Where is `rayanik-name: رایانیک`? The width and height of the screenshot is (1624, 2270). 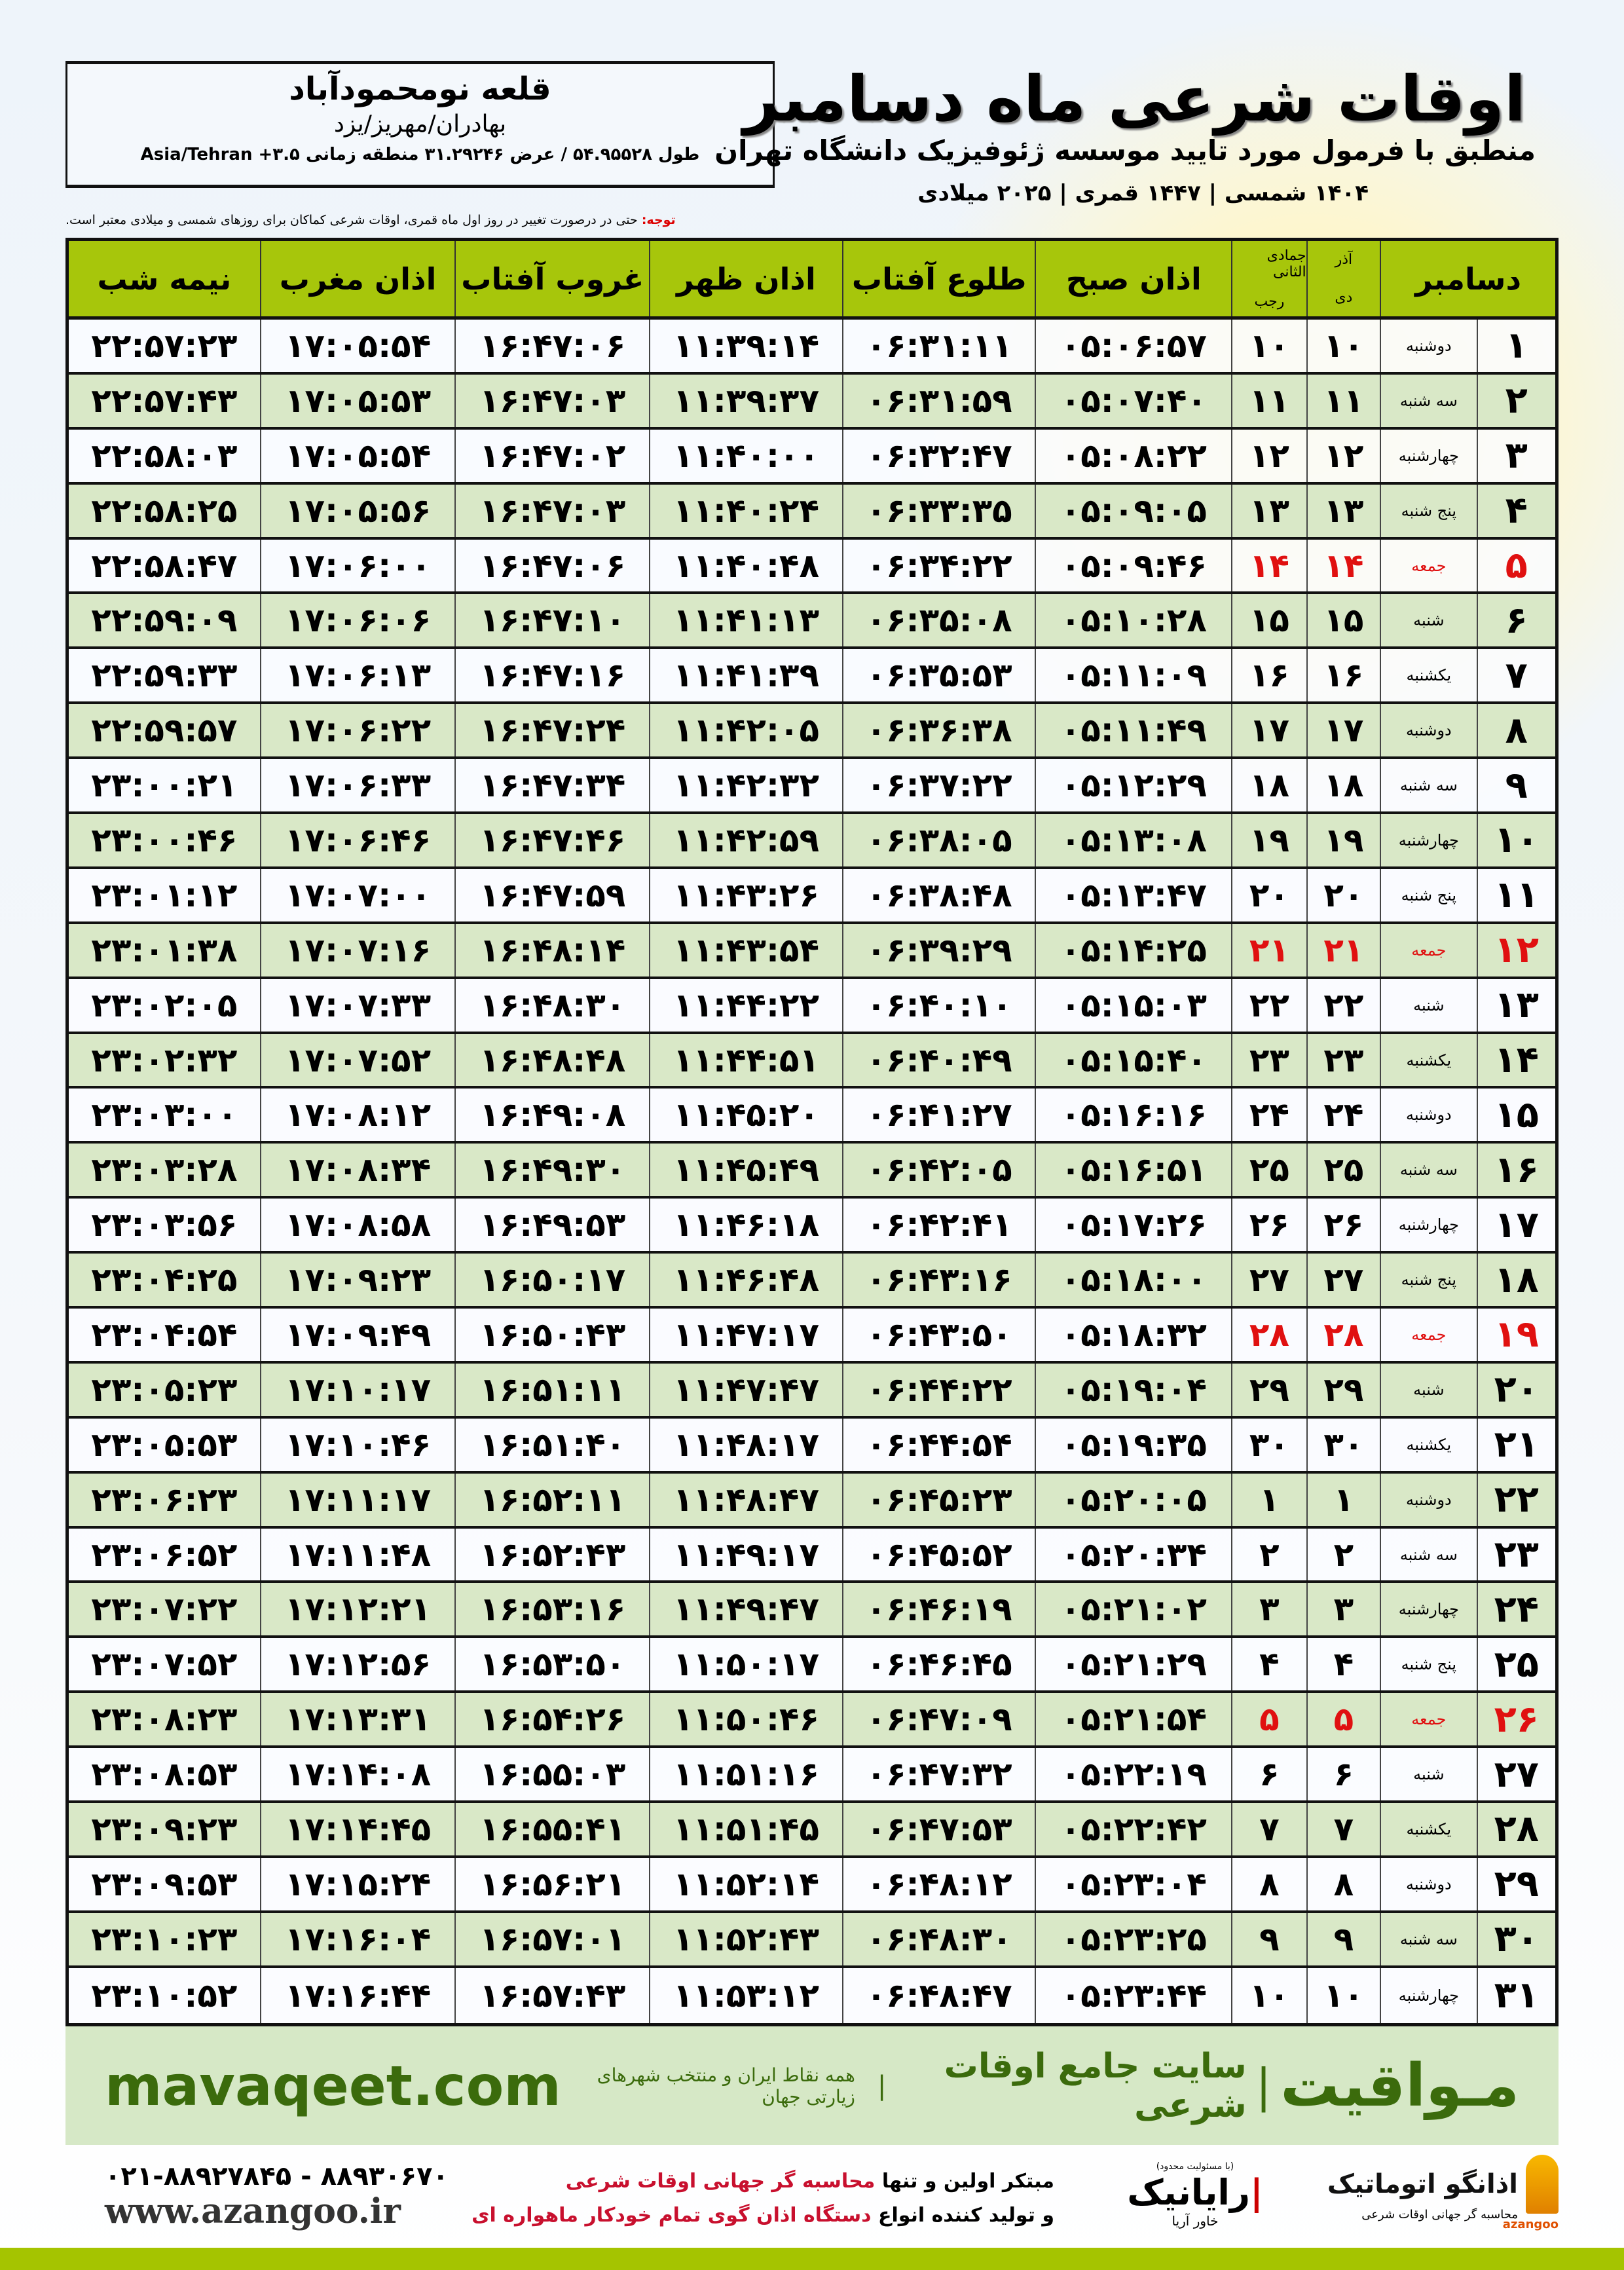 rayanik-name: رایانیک is located at coordinates (1189, 2192).